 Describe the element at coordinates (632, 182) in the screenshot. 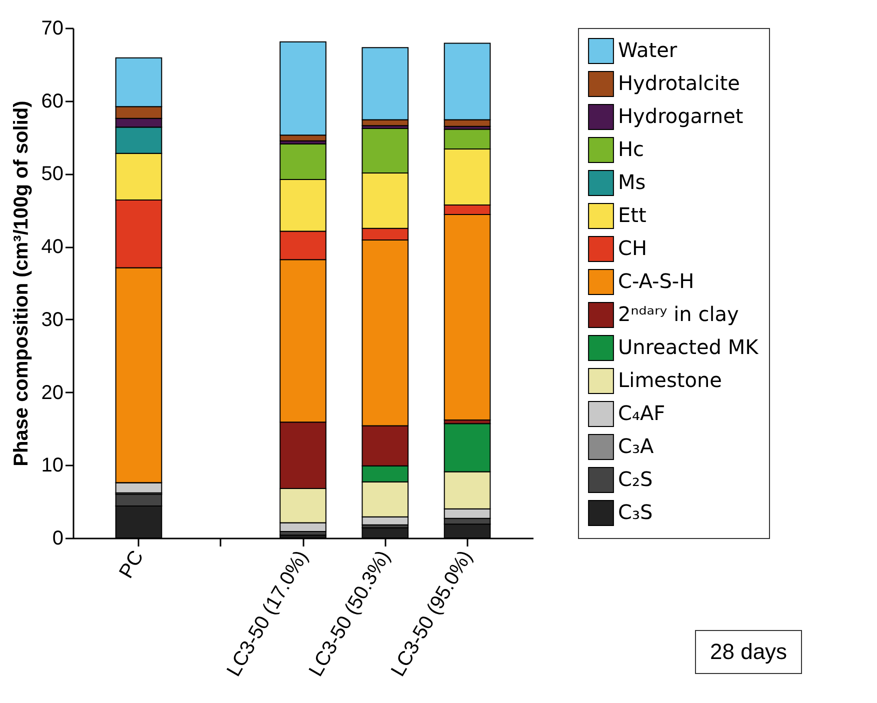

I see `legend-label: Ms` at that location.